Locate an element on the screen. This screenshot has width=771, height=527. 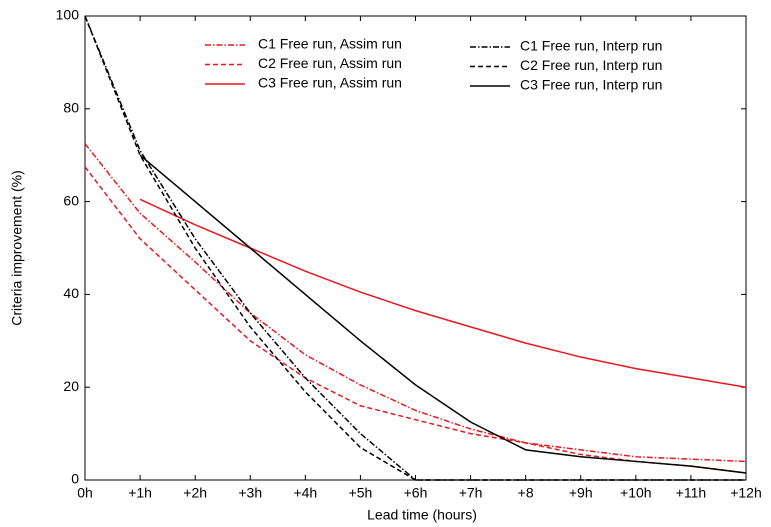
legend-label: C1 Free run, Interp run is located at coordinates (591, 46).